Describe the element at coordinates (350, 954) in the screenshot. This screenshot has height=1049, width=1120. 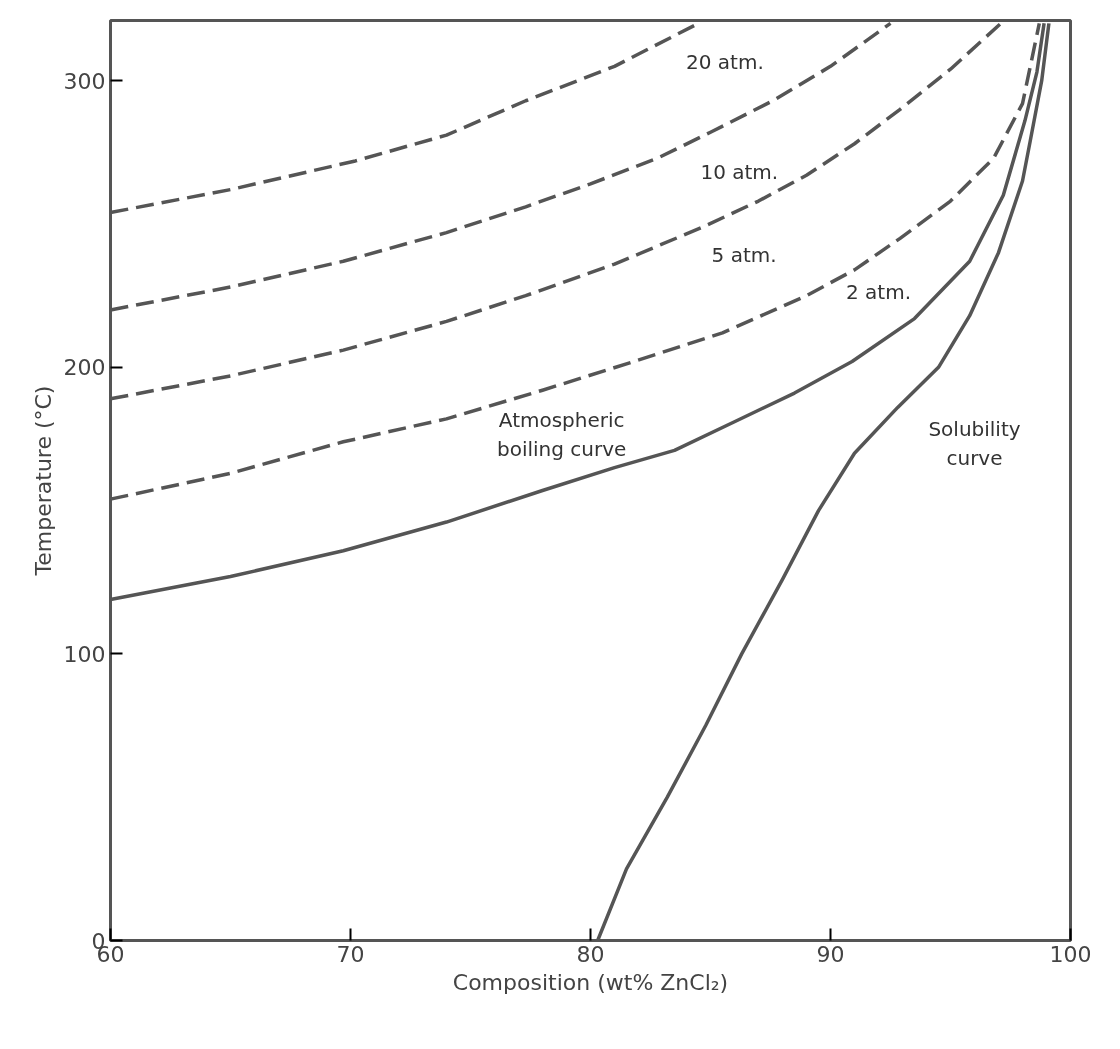
I see `x-tick-label: 70` at that location.